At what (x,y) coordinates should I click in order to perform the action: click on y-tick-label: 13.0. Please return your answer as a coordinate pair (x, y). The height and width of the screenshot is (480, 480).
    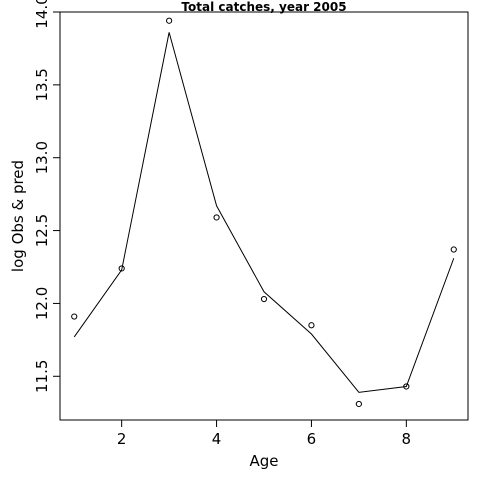
    Looking at the image, I should click on (42, 157).